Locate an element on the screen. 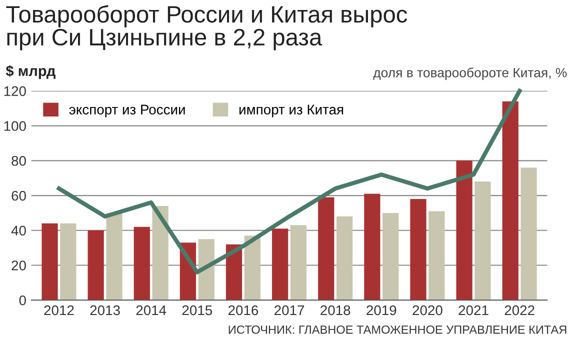 The height and width of the screenshot is (343, 570). y-tick-label: 100 is located at coordinates (15, 126).